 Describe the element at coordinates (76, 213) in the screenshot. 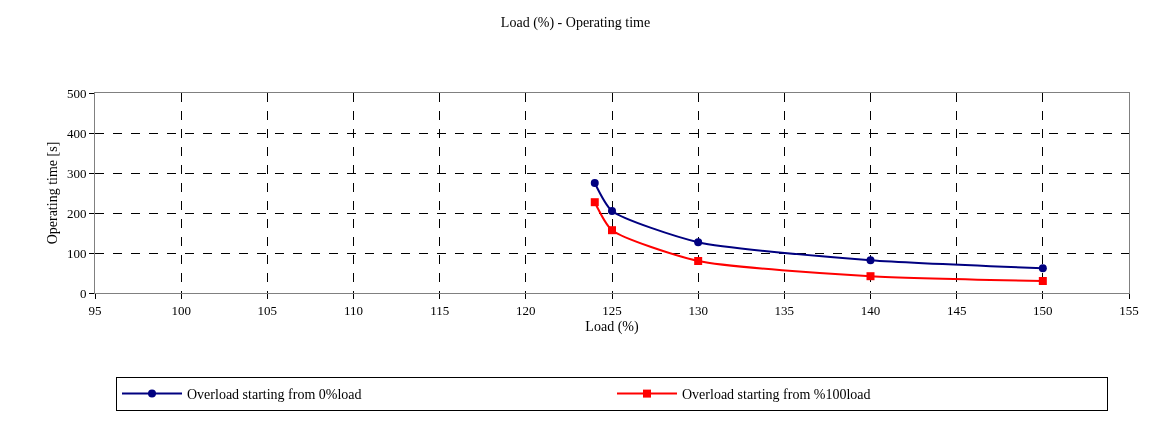

I see `y-tick-label: 200` at that location.